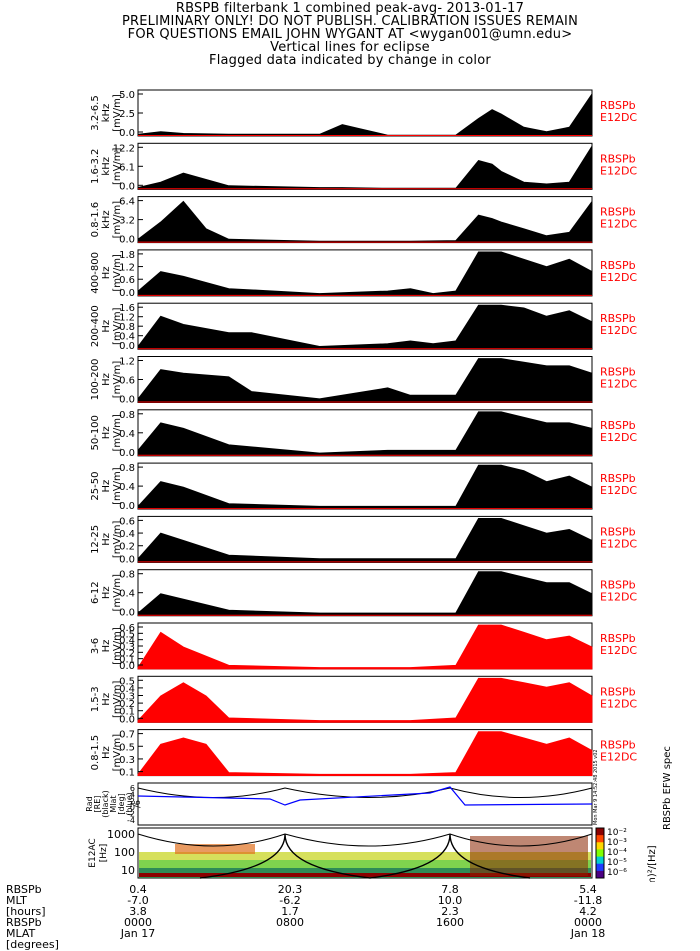 This screenshot has height=951, width=700. What do you see at coordinates (121, 803) in the screenshot?
I see `y-axis-label: [deg]` at bounding box center [121, 803].